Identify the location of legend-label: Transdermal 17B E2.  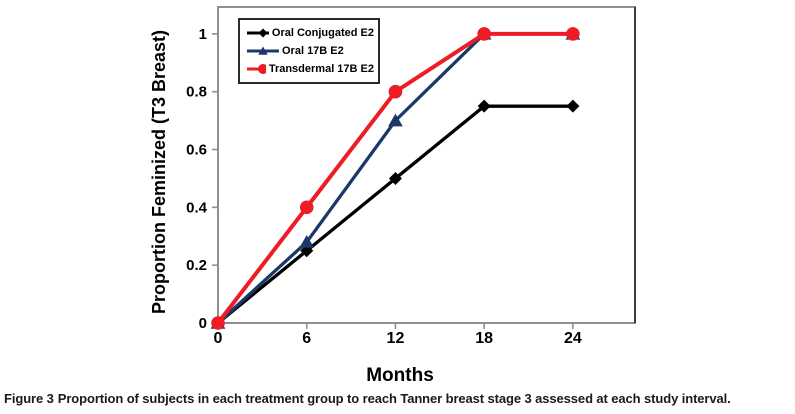
(321, 69).